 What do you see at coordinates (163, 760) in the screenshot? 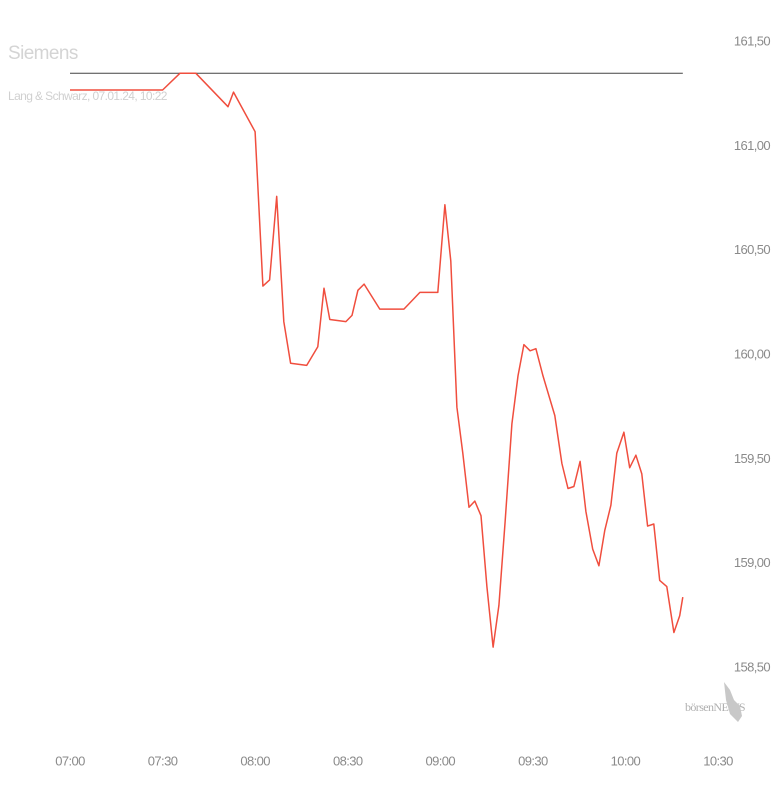
I see `x-tick-label: 07:30` at bounding box center [163, 760].